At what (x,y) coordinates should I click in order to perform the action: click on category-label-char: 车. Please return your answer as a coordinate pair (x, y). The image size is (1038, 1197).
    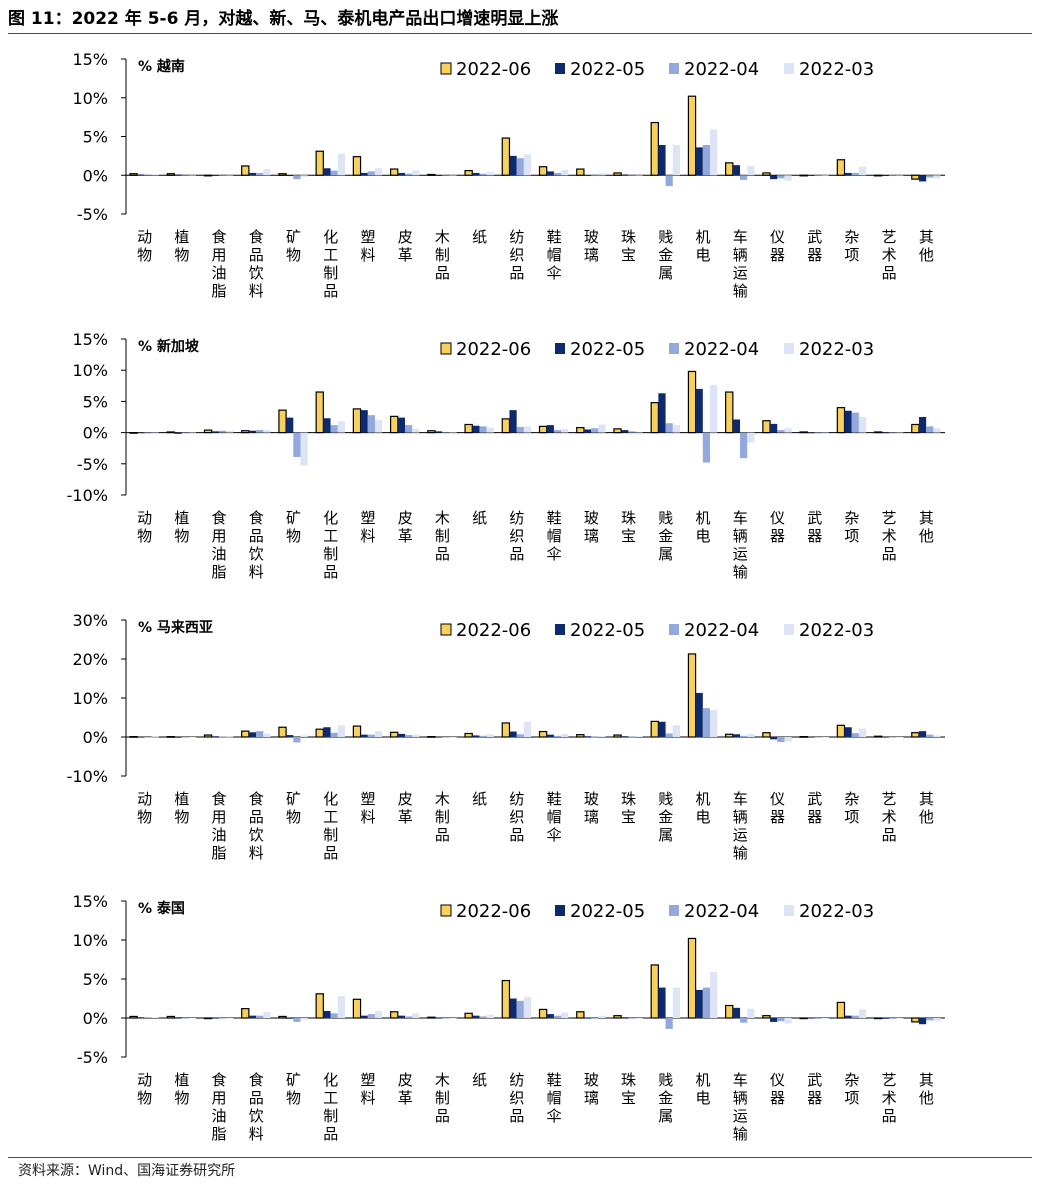
    Looking at the image, I should click on (740, 518).